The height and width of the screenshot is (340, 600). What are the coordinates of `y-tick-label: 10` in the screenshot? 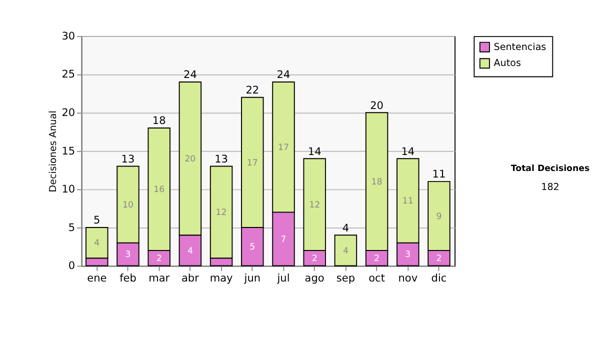 It's located at (69, 190).